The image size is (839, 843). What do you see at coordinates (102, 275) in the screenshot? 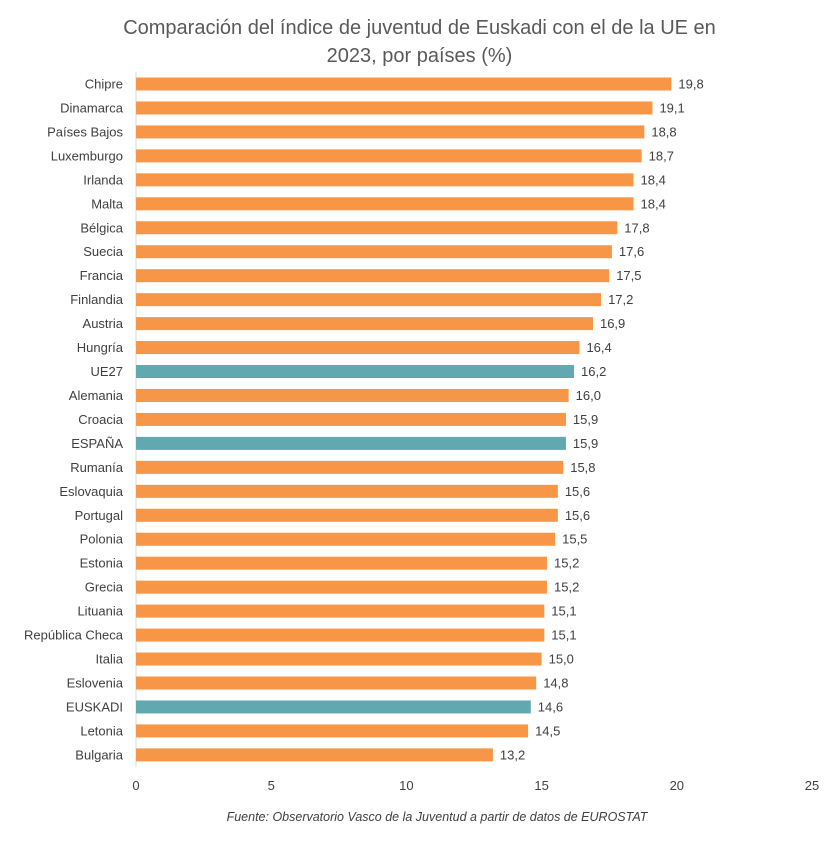
I see `category-label: Francia` at bounding box center [102, 275].